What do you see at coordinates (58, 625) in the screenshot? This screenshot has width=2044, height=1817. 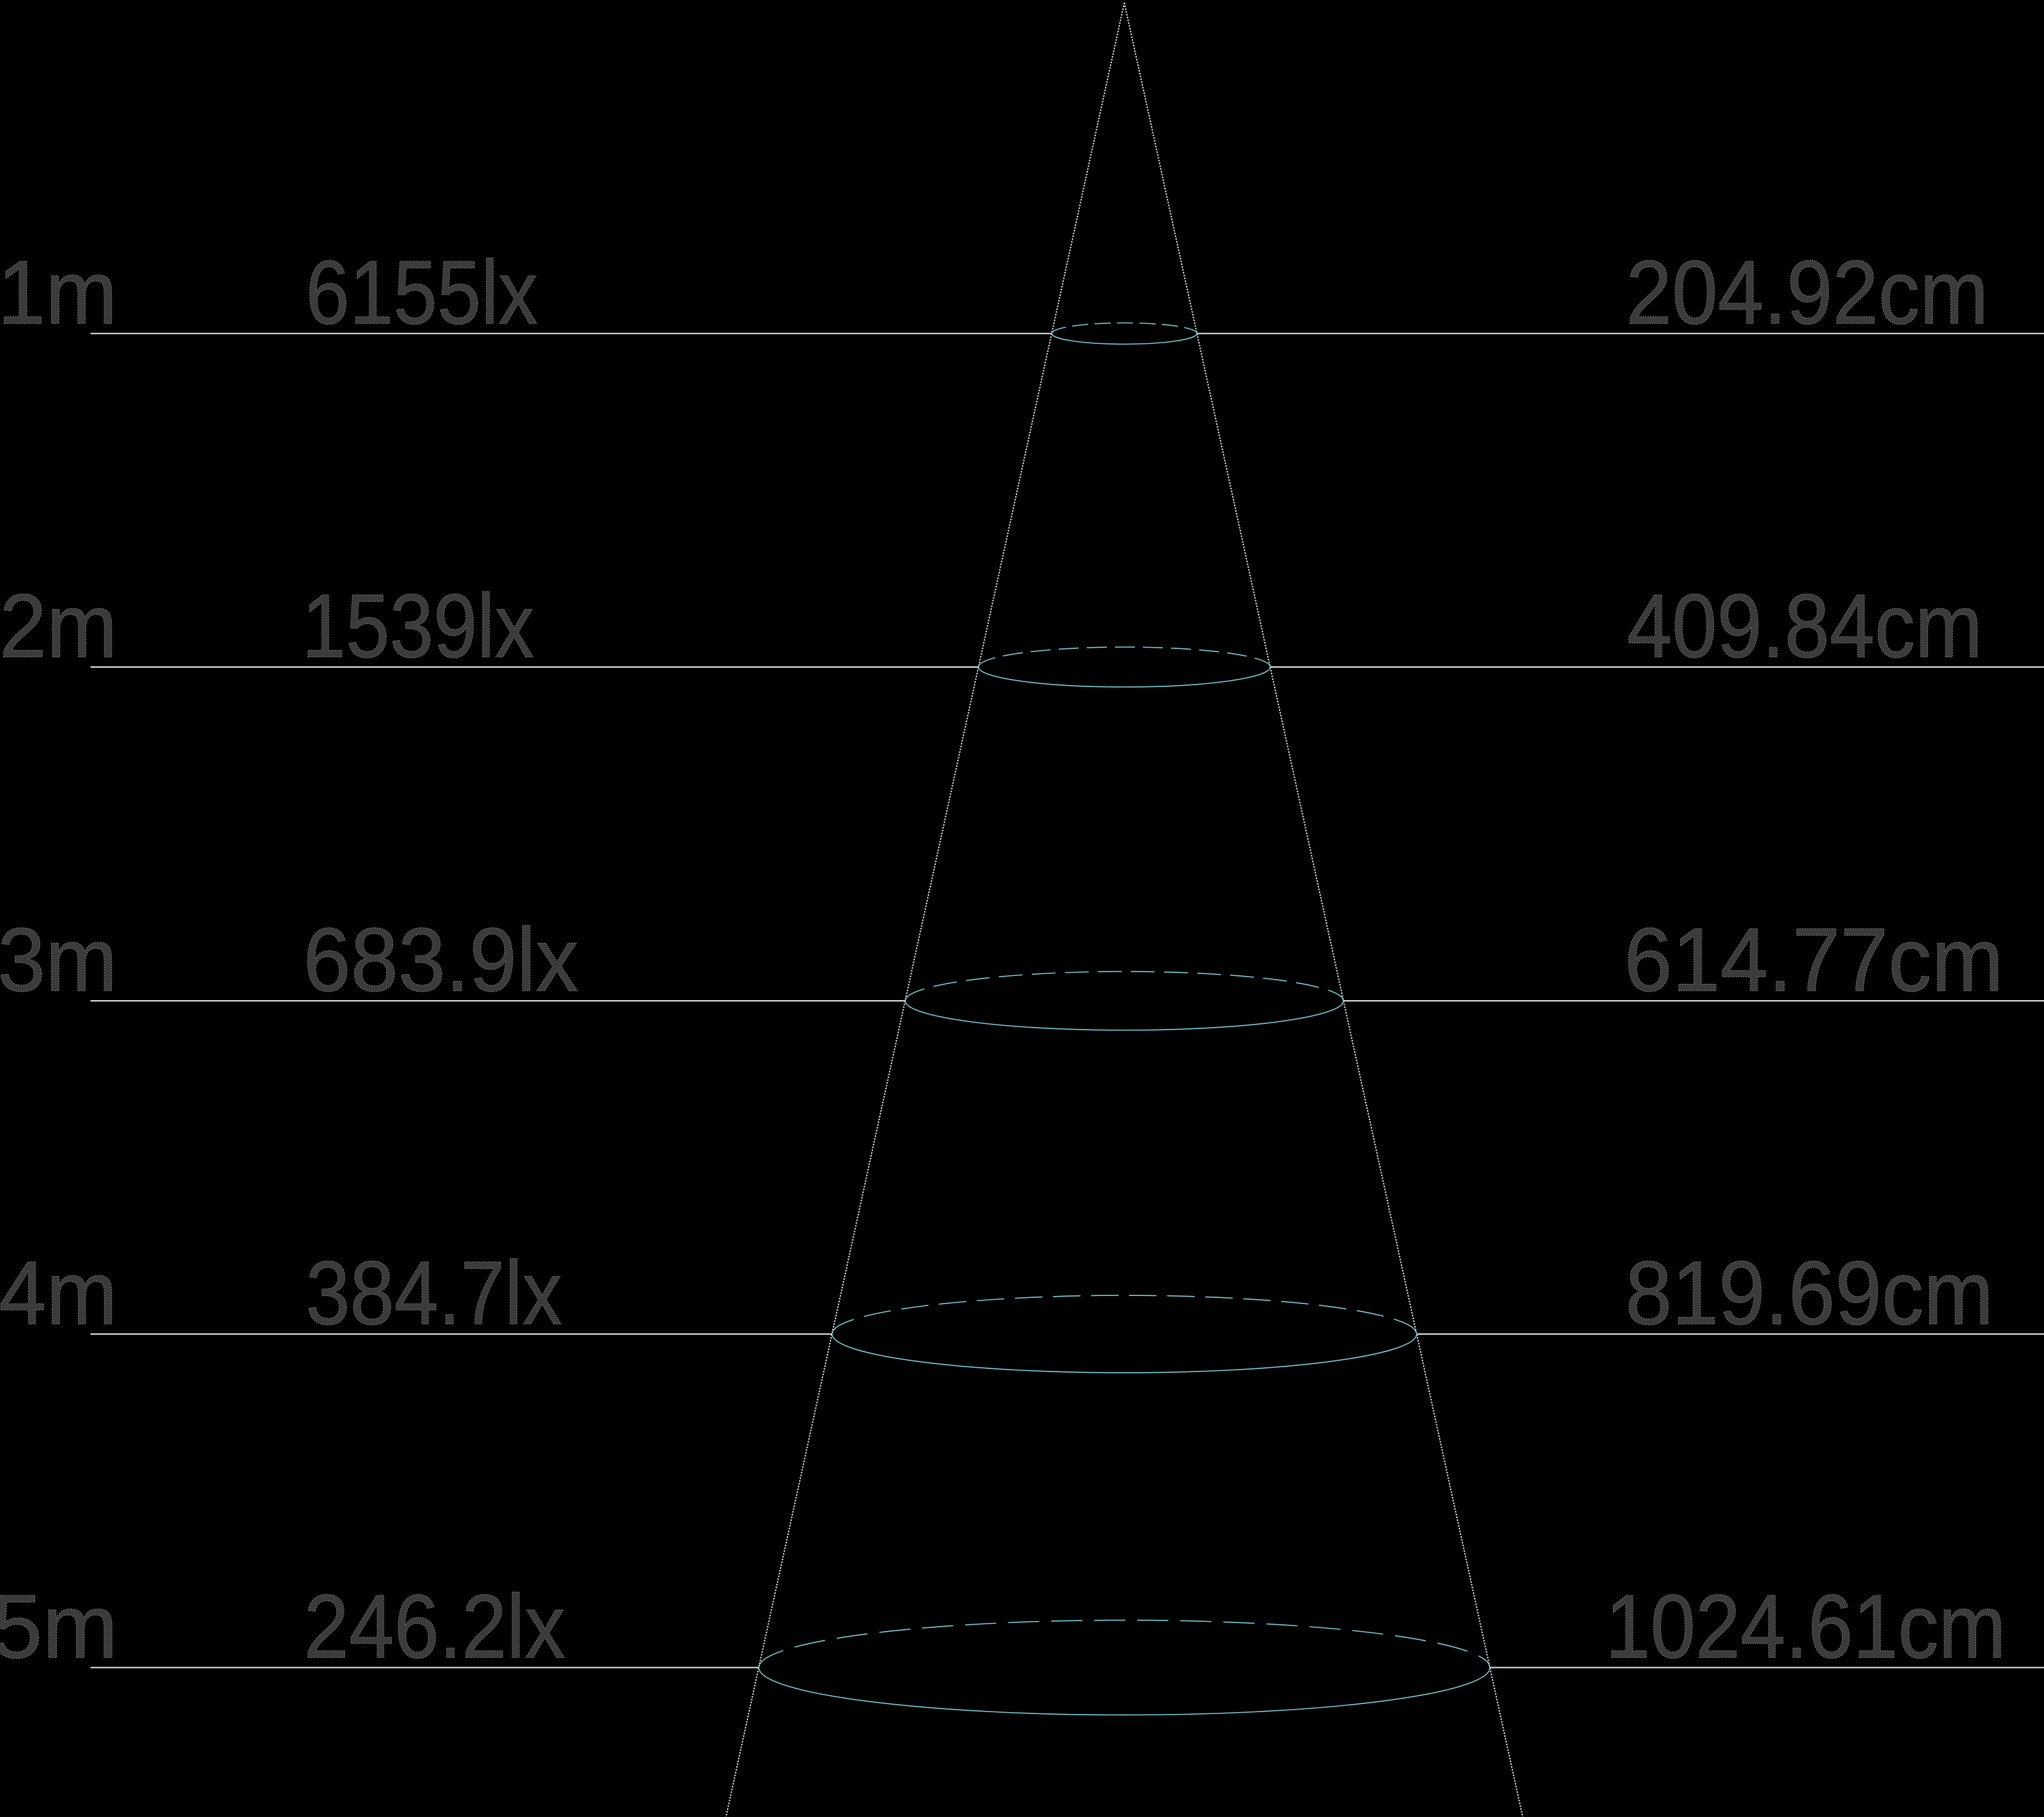 I see `svg-text: 2m` at bounding box center [58, 625].